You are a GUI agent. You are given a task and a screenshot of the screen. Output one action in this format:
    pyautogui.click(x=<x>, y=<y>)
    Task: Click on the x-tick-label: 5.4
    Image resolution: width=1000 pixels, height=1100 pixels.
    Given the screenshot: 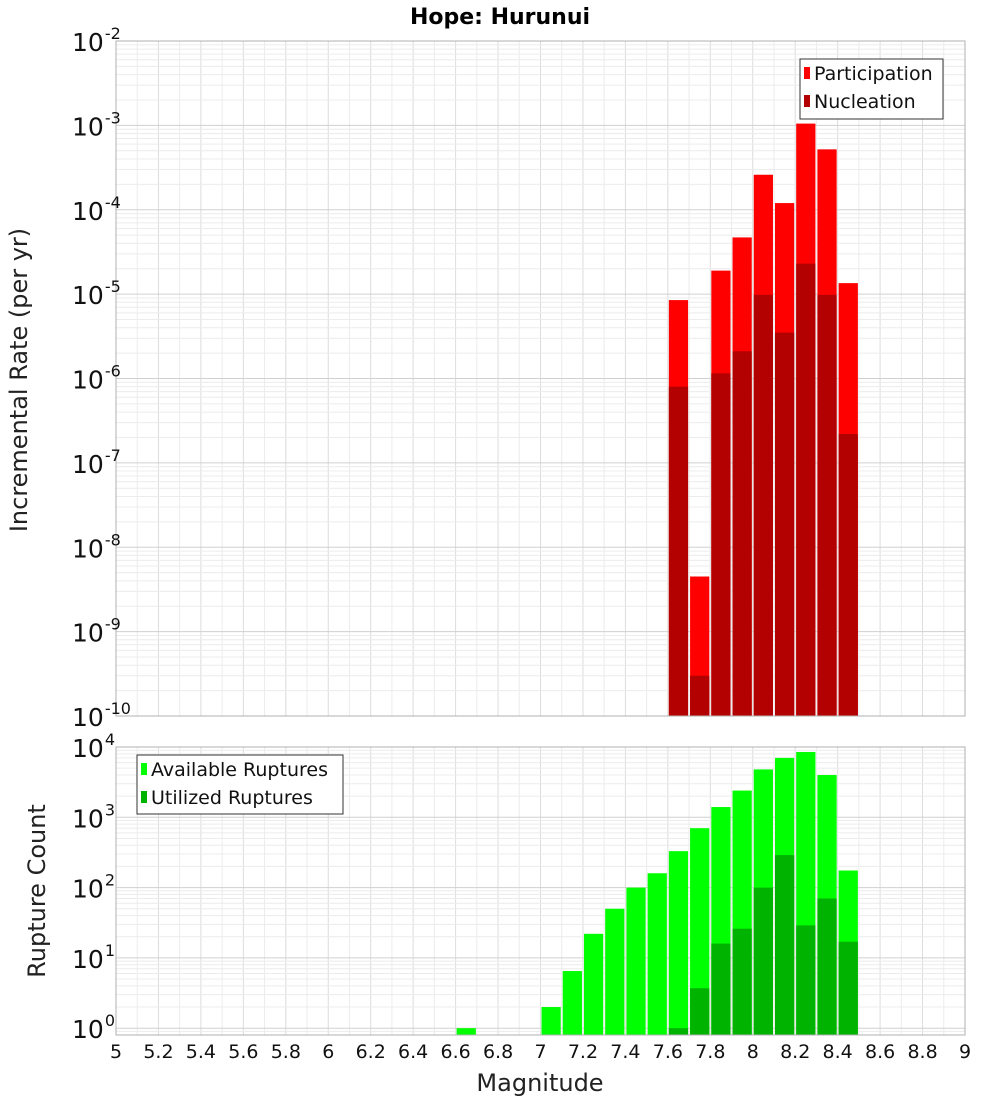 What is the action you would take?
    pyautogui.click(x=201, y=1052)
    